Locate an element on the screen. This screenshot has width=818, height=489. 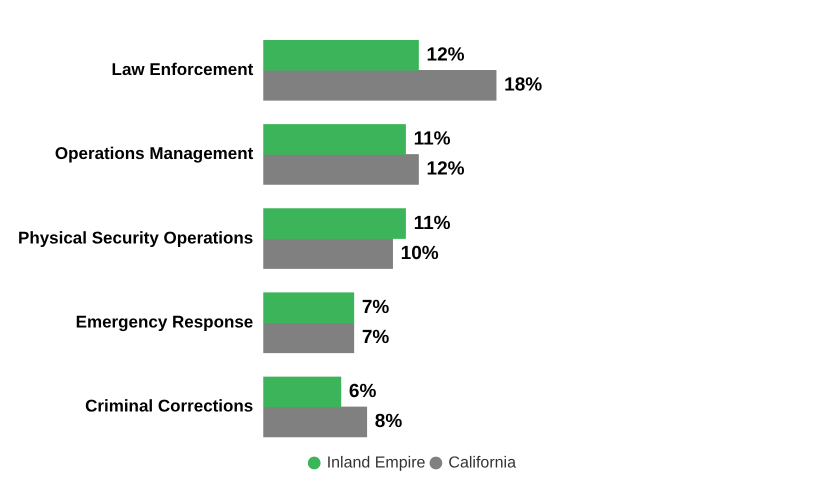
legend-label: California is located at coordinates (482, 463).